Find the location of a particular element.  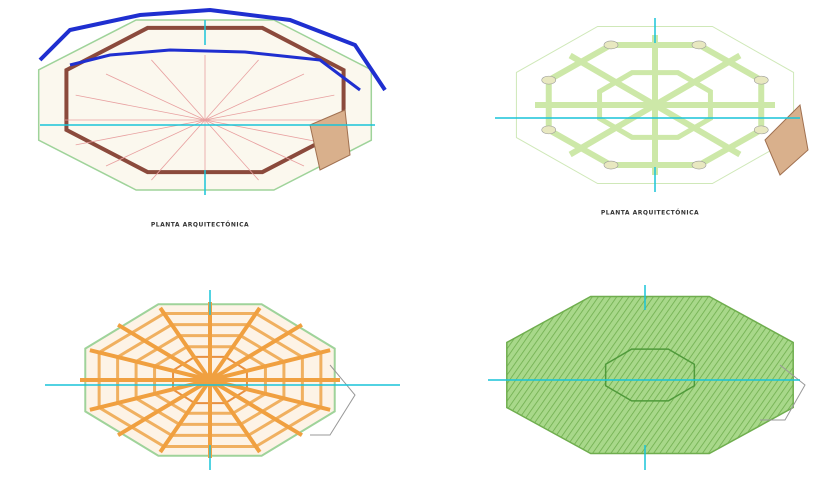

roof is located at coordinates (650, 375).